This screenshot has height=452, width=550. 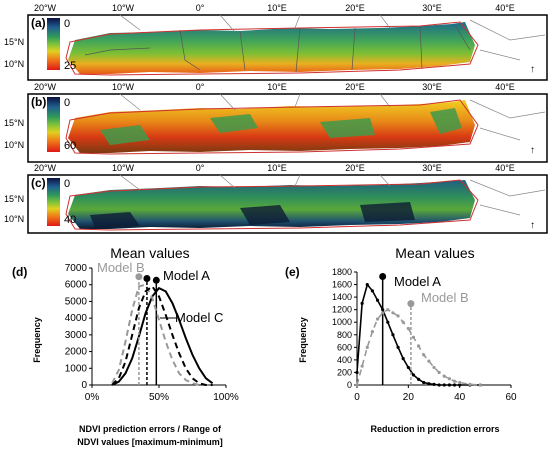 What do you see at coordinates (92, 397) in the screenshot?
I see `x-tick-label: 0%` at bounding box center [92, 397].